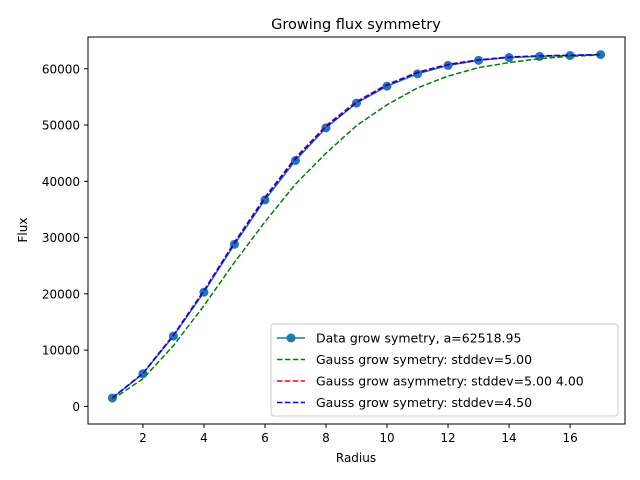 The width and height of the screenshot is (640, 480). What do you see at coordinates (386, 438) in the screenshot?
I see `x-tick-label: 10` at bounding box center [386, 438].